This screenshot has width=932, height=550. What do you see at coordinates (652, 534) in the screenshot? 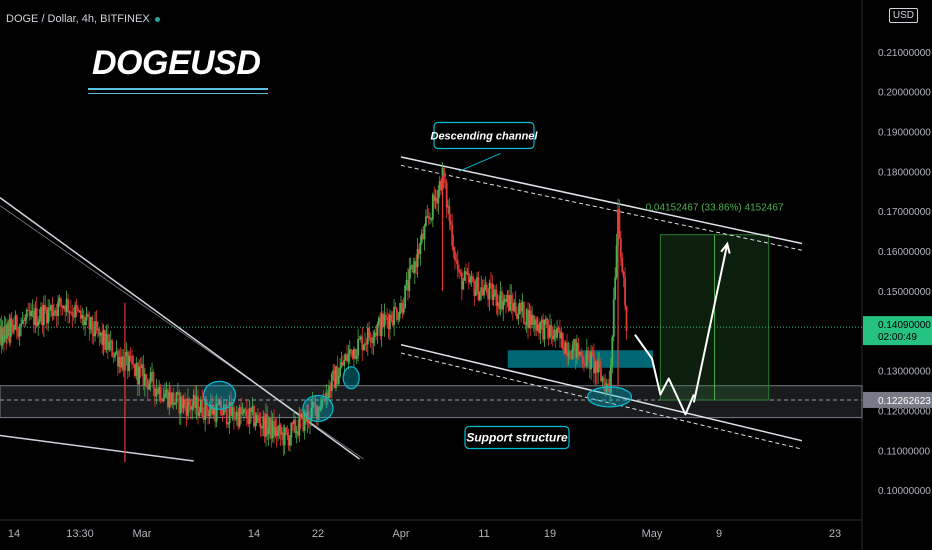
I see `time-tick-label: May` at bounding box center [652, 534].